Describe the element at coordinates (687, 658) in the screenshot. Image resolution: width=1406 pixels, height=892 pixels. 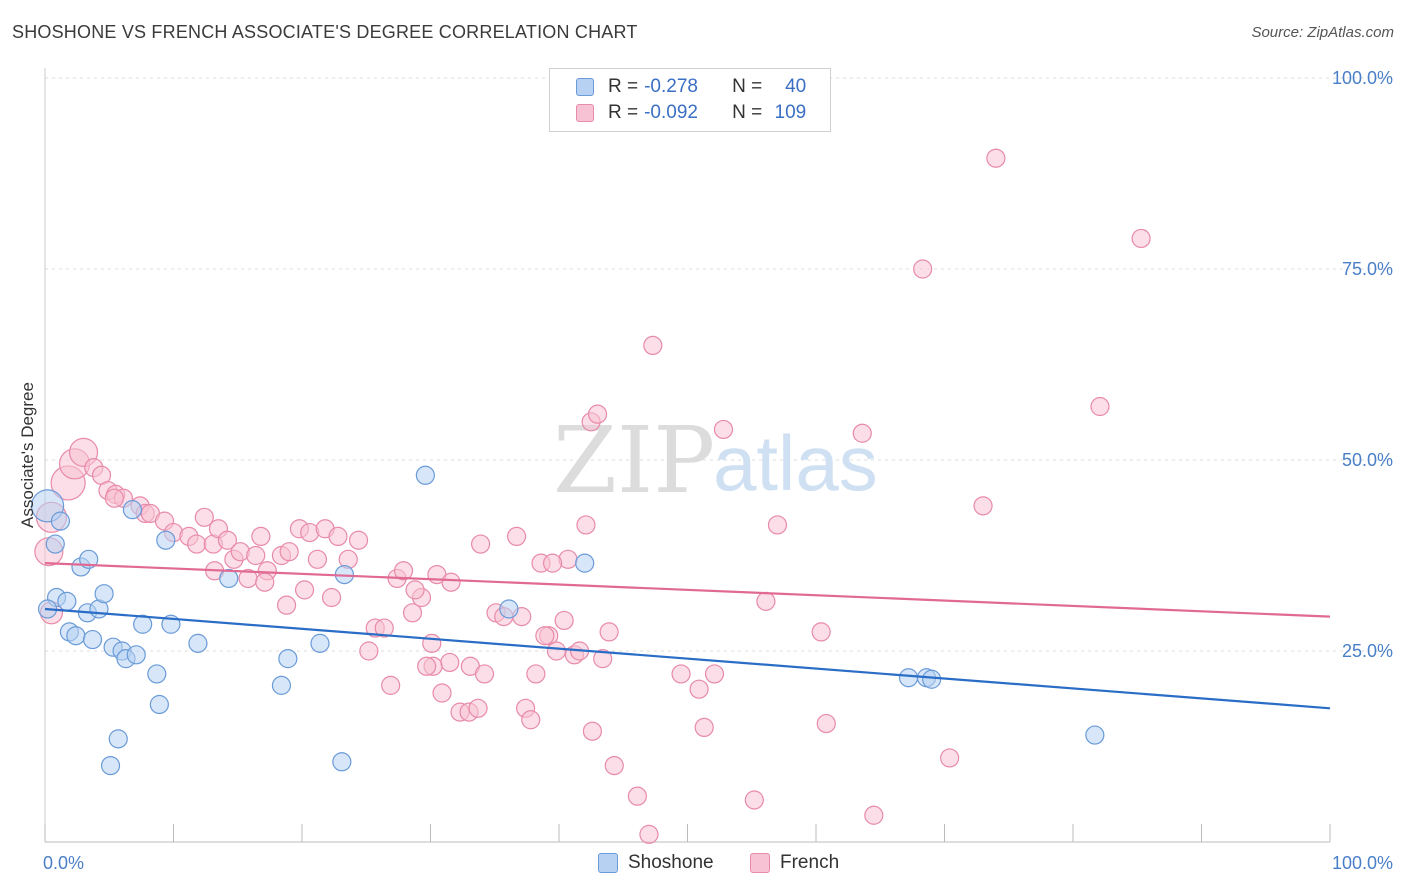
I see `shoshone-trend-line` at that location.